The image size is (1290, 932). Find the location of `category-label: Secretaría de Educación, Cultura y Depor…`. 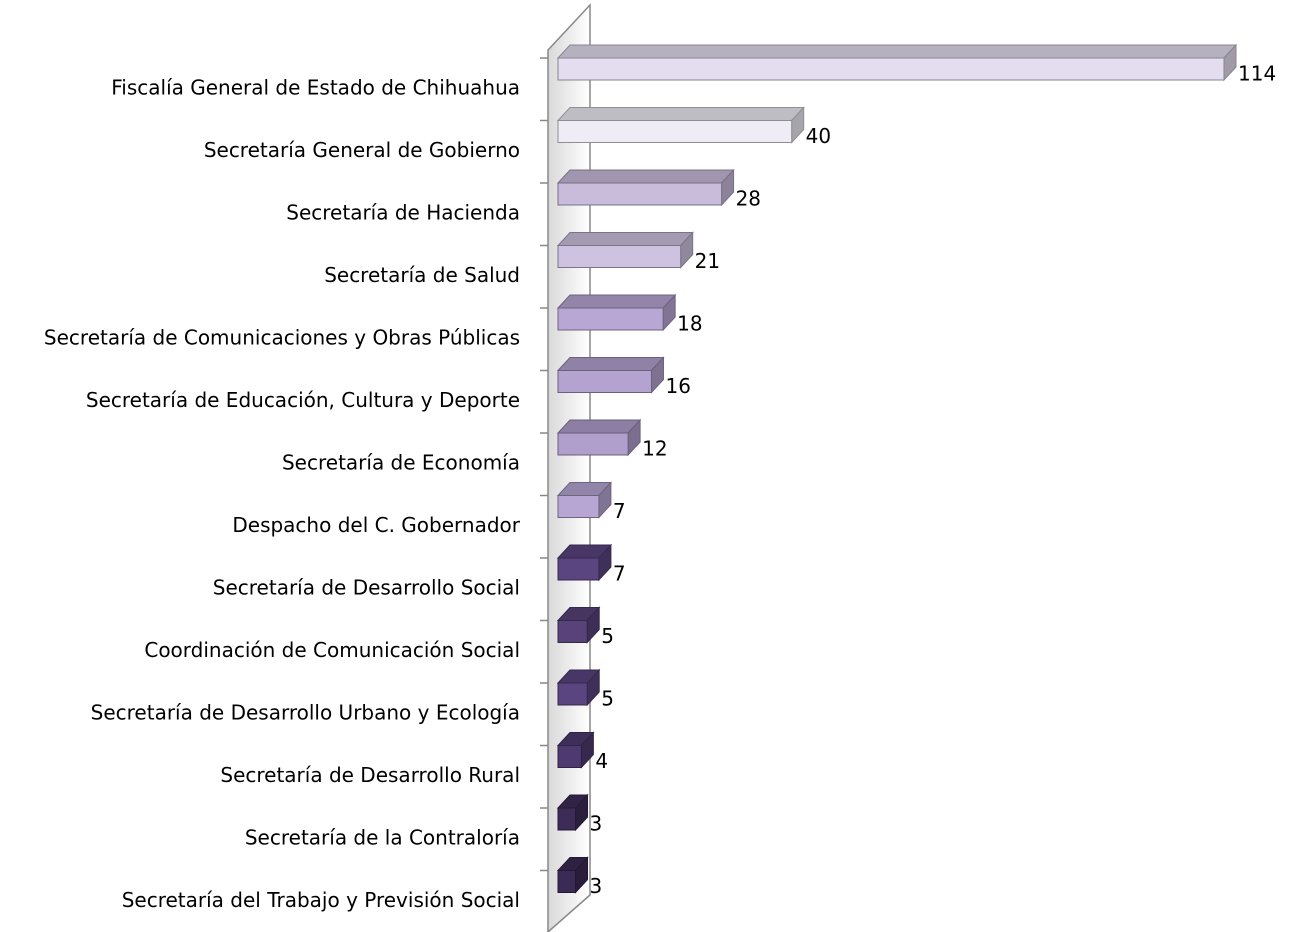

category-label: Secretaría de Educación, Cultura y Depor… is located at coordinates (303, 400).